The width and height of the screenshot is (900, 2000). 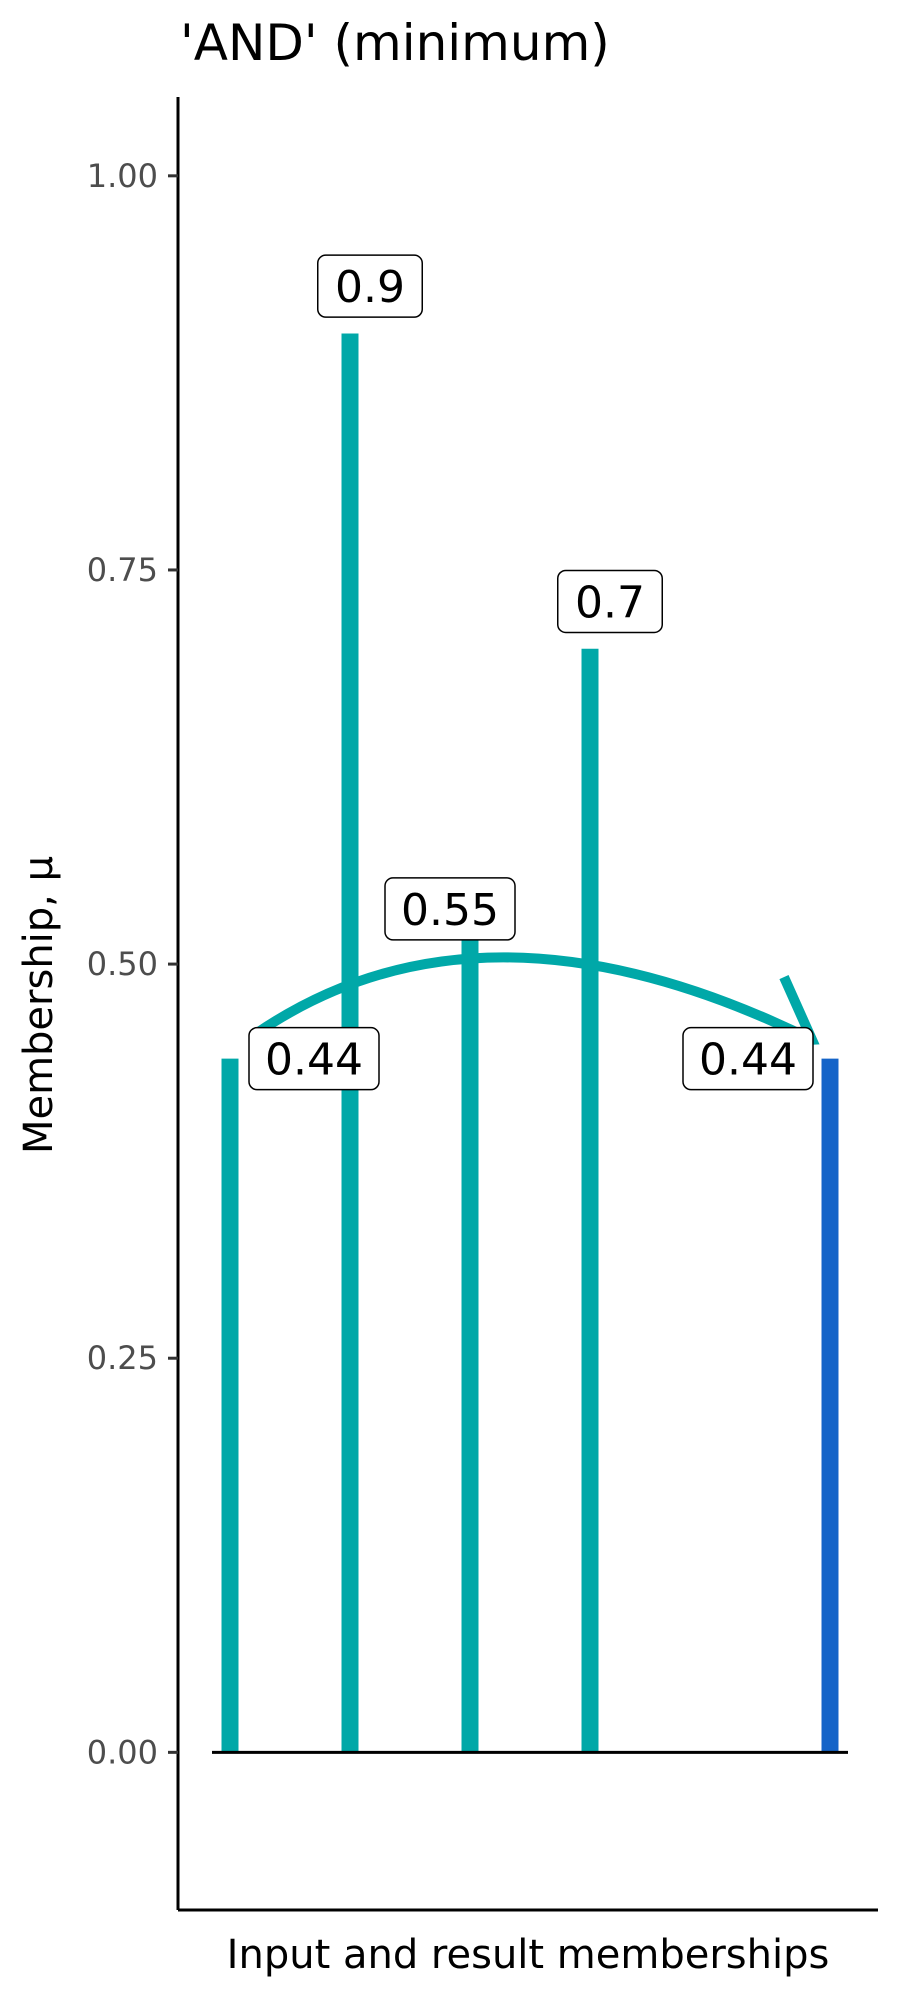 What do you see at coordinates (122, 1358) in the screenshot?
I see `y-tick-label: 0.25` at bounding box center [122, 1358].